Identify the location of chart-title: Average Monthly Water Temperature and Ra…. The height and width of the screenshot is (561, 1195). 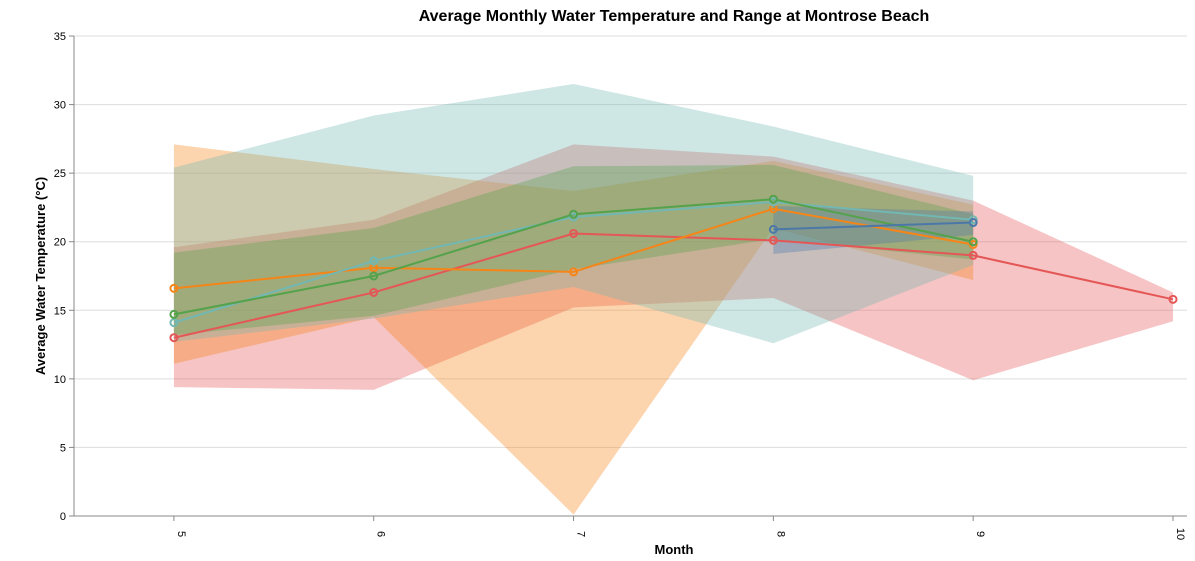
(674, 16).